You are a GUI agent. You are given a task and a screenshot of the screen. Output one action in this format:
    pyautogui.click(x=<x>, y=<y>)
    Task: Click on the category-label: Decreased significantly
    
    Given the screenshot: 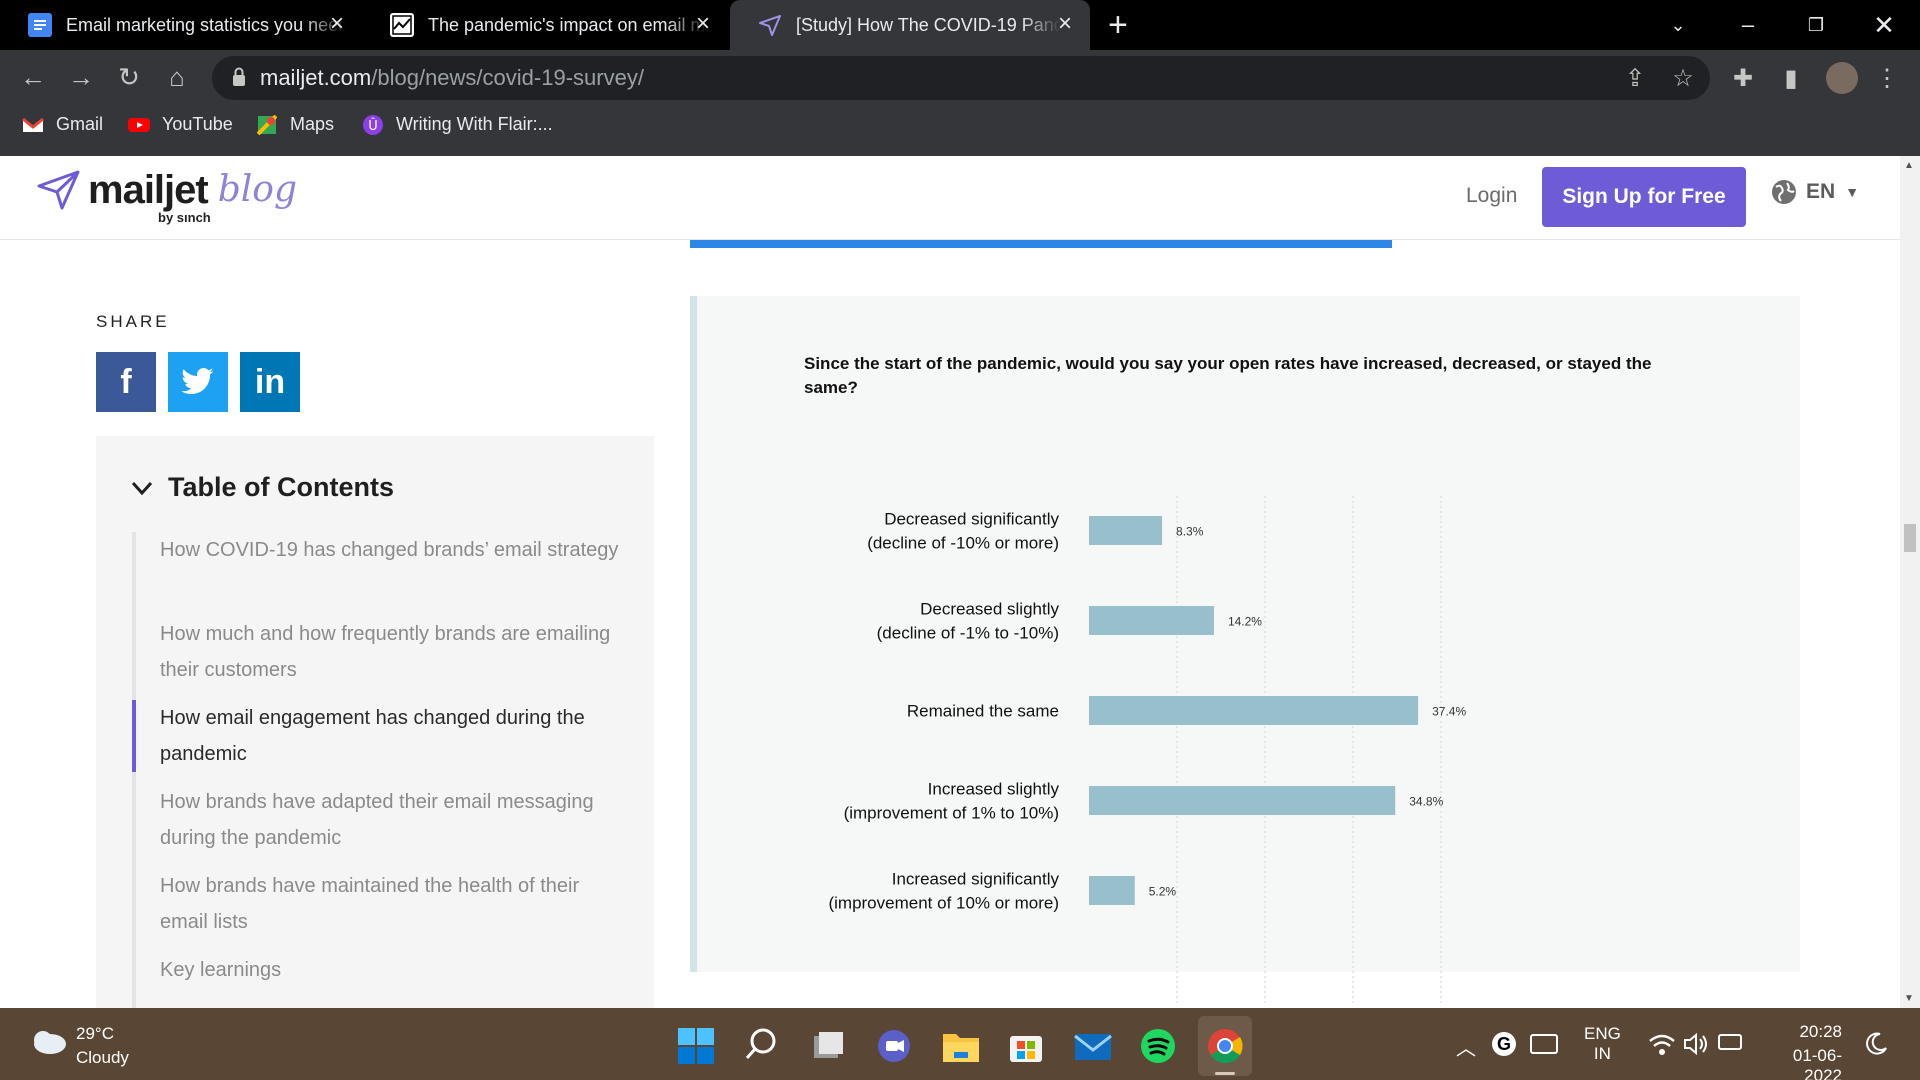 What is the action you would take?
    pyautogui.click(x=971, y=519)
    